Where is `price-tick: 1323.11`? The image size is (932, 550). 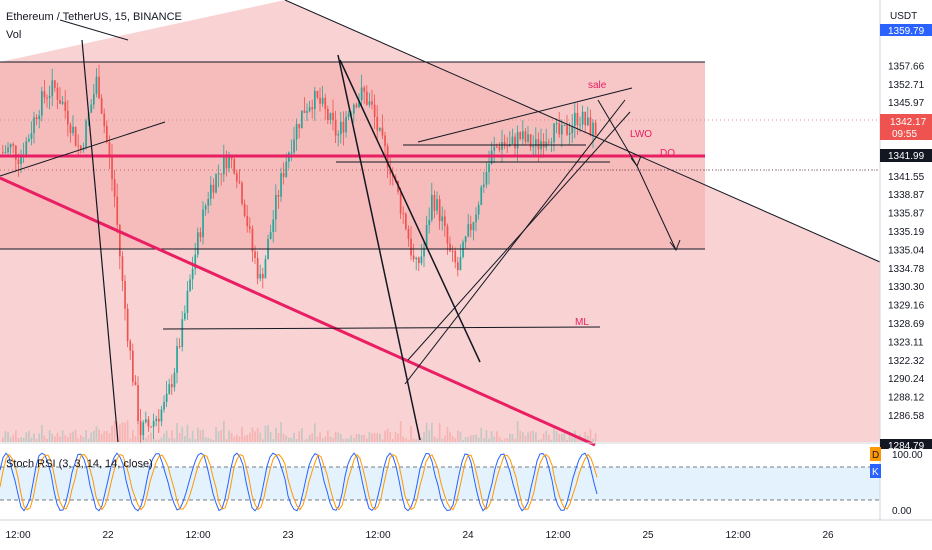 price-tick: 1323.11 is located at coordinates (906, 342).